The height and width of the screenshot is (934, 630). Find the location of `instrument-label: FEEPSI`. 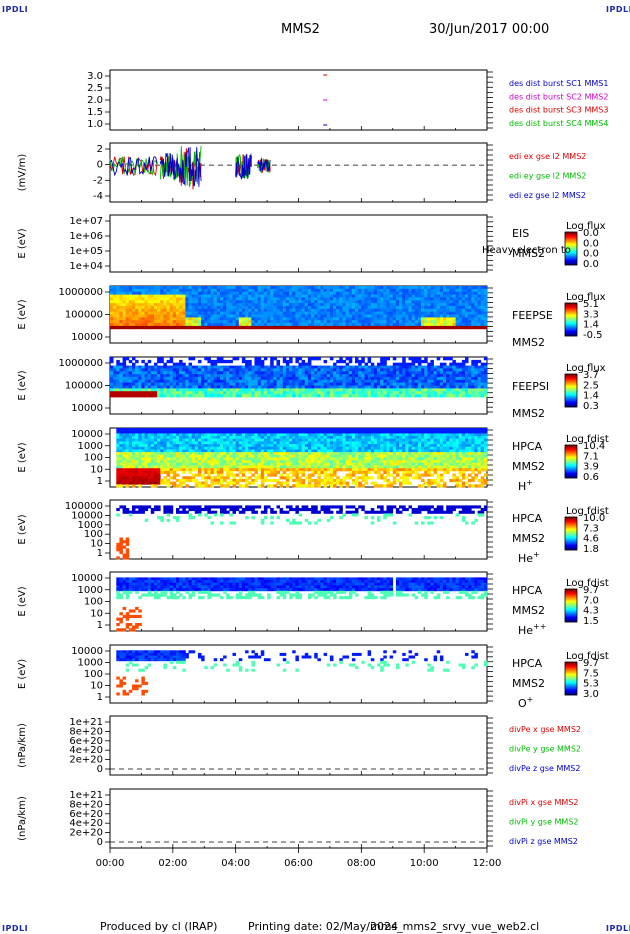

instrument-label: FEEPSI is located at coordinates (530, 386).